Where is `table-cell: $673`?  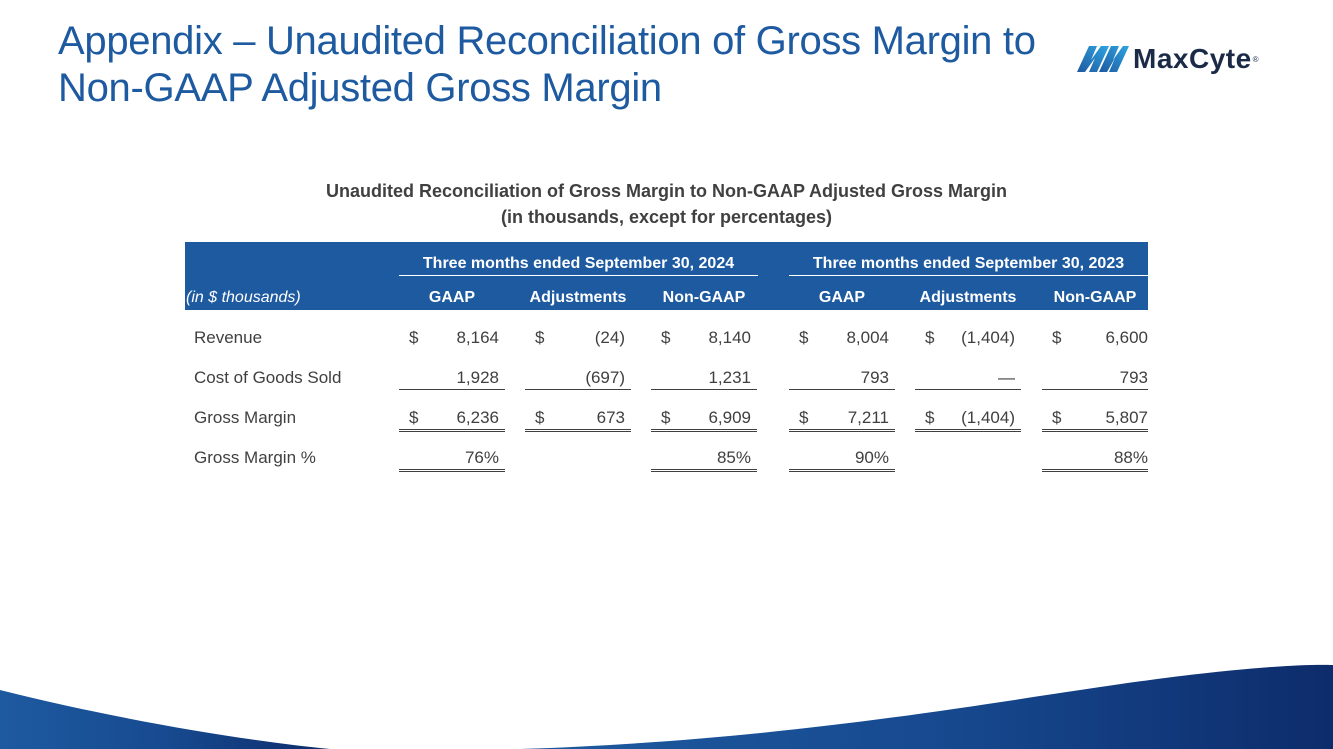 table-cell: $673 is located at coordinates (578, 419).